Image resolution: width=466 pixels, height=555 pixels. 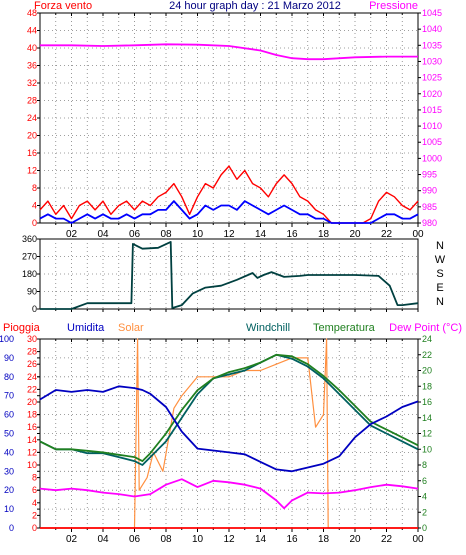 I want to click on x-tick-label: 20, so click(x=355, y=234).